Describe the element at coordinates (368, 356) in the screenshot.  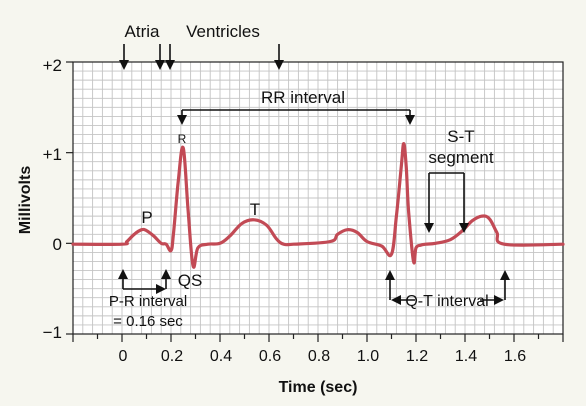
I see `x-tick-label: 1.0` at that location.